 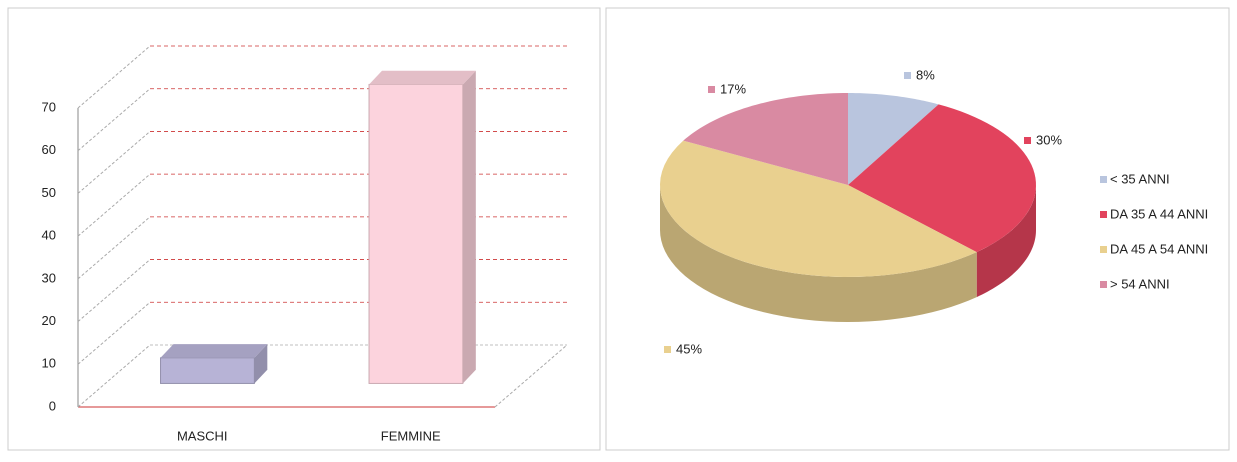 I want to click on y-tick-label: 60, so click(x=49, y=149).